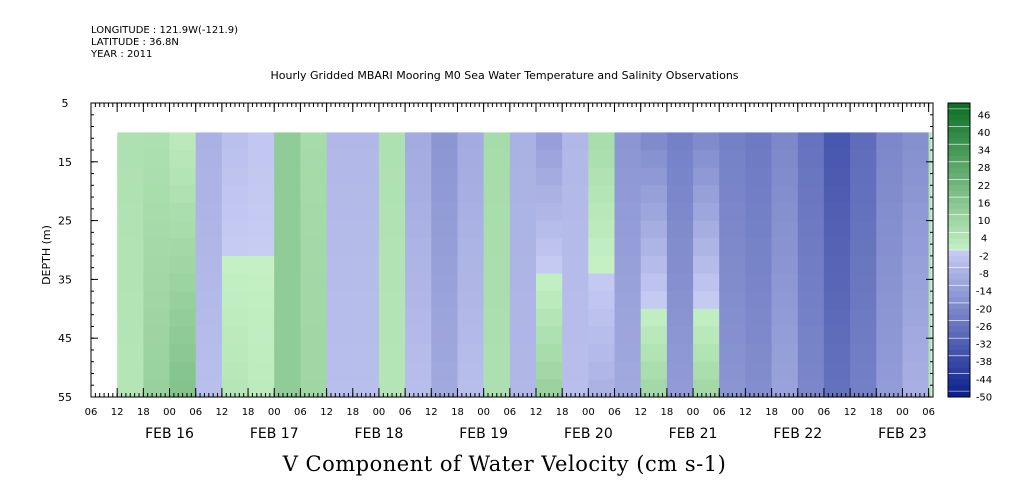  I want to click on x-hour-label: 00, so click(483, 412).